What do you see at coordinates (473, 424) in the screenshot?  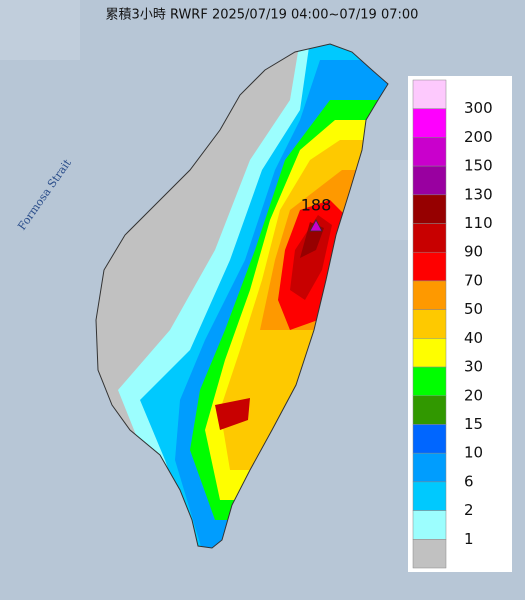 I see `legend-label: 15` at bounding box center [473, 424].